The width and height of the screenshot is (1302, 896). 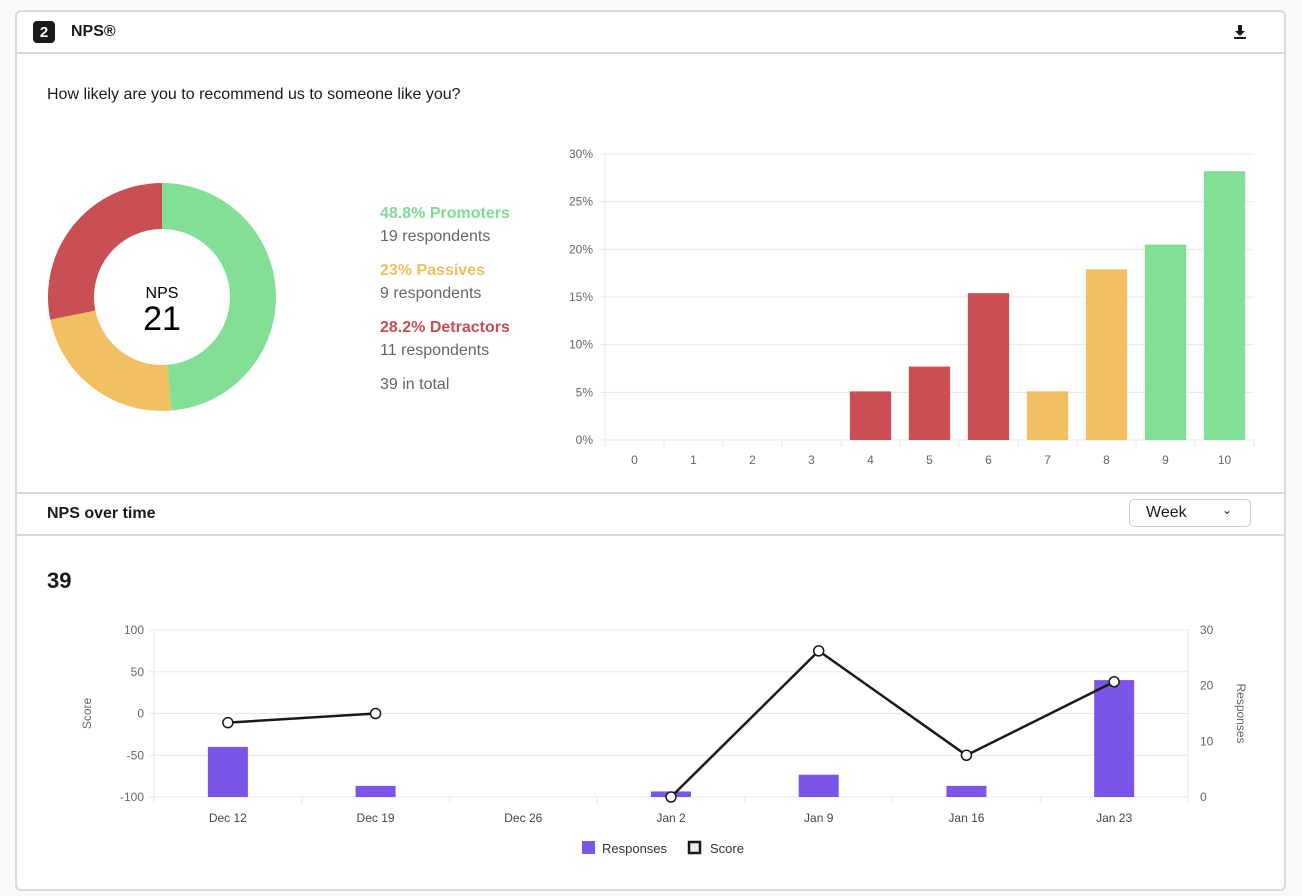 I want to click on y2-tick-label: 10, so click(x=1207, y=741).